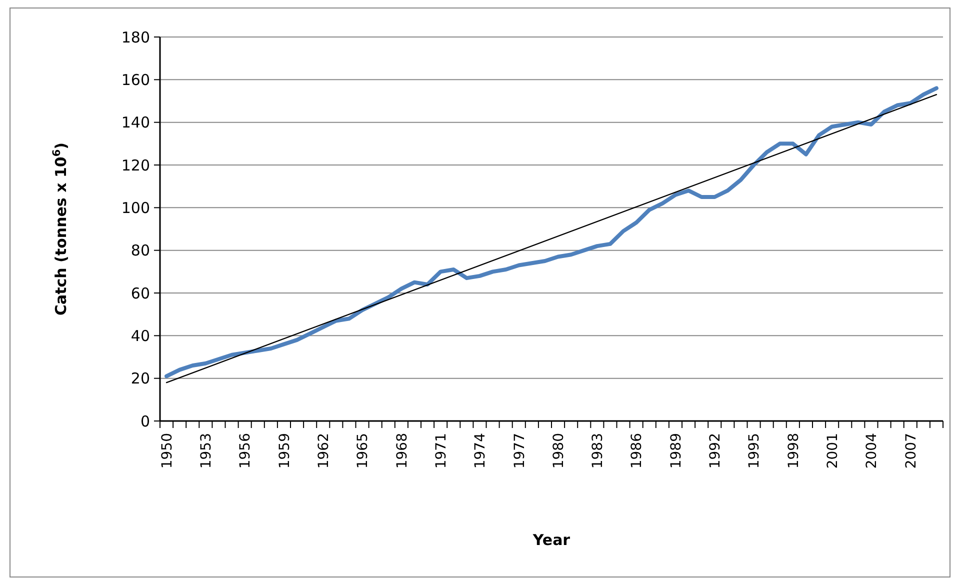 The width and height of the screenshot is (960, 583). Describe the element at coordinates (794, 451) in the screenshot. I see `x-tick-label: 1998` at that location.